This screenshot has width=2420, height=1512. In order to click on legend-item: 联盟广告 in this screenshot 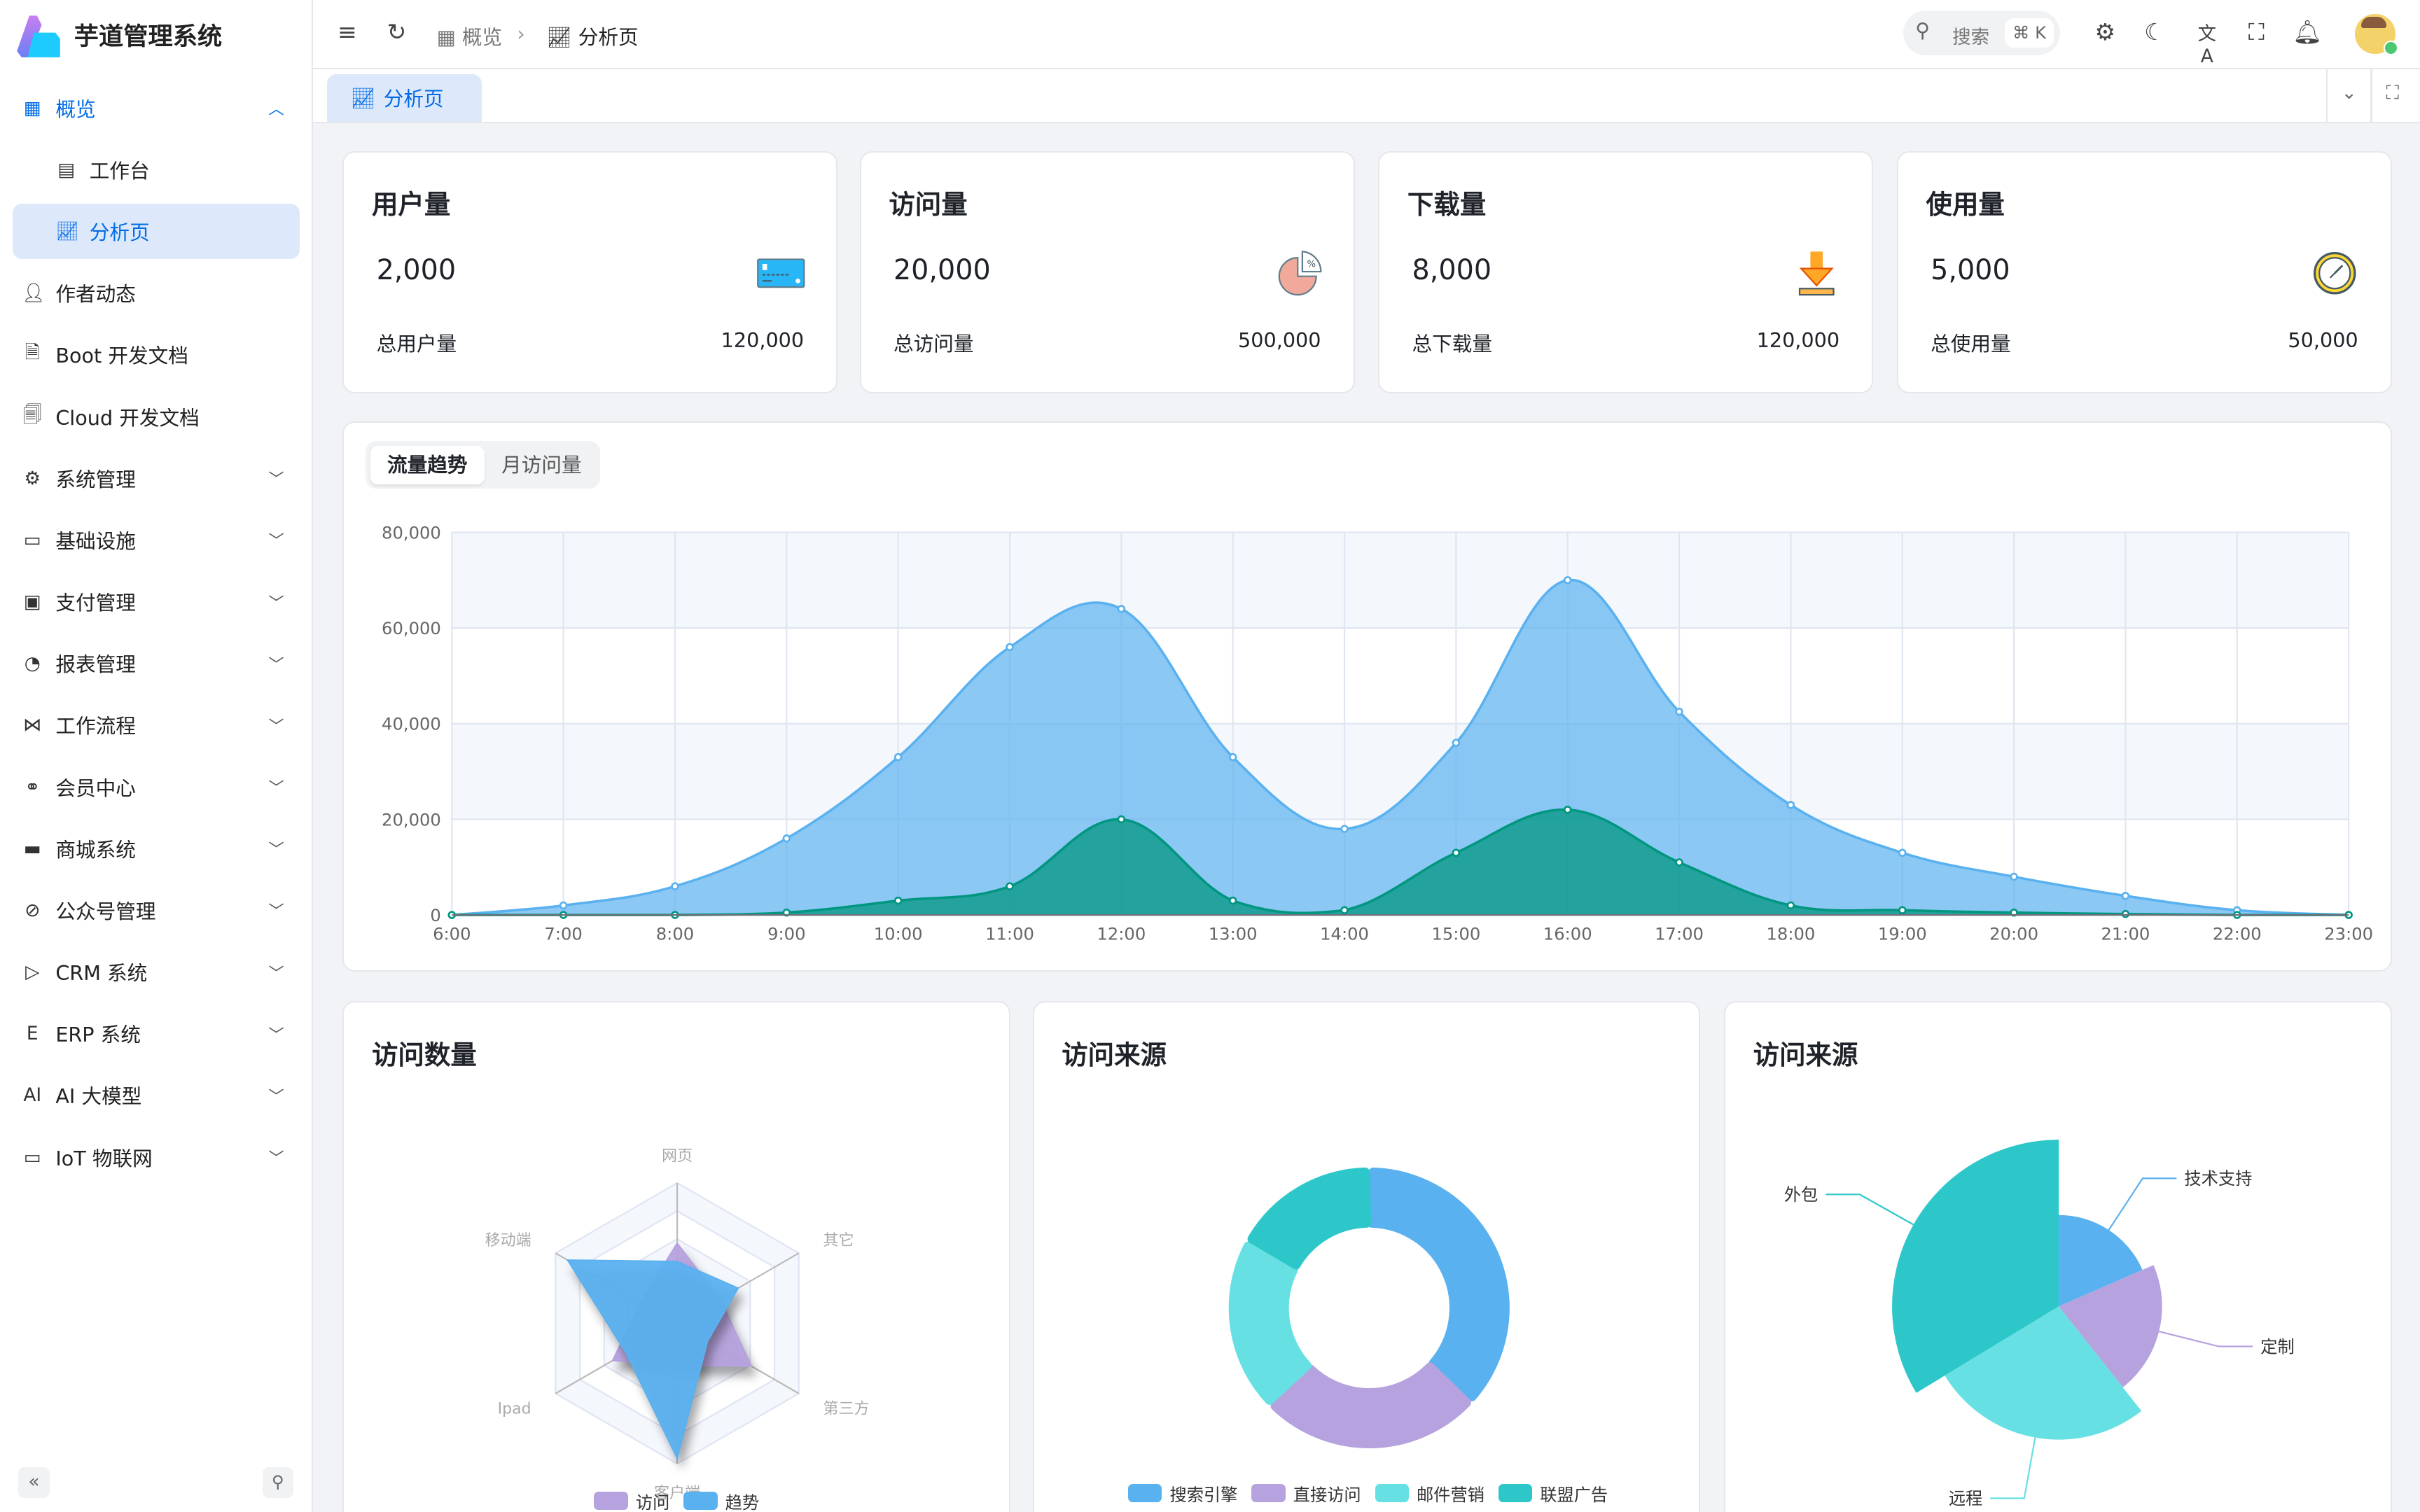, I will do `click(1553, 1493)`.